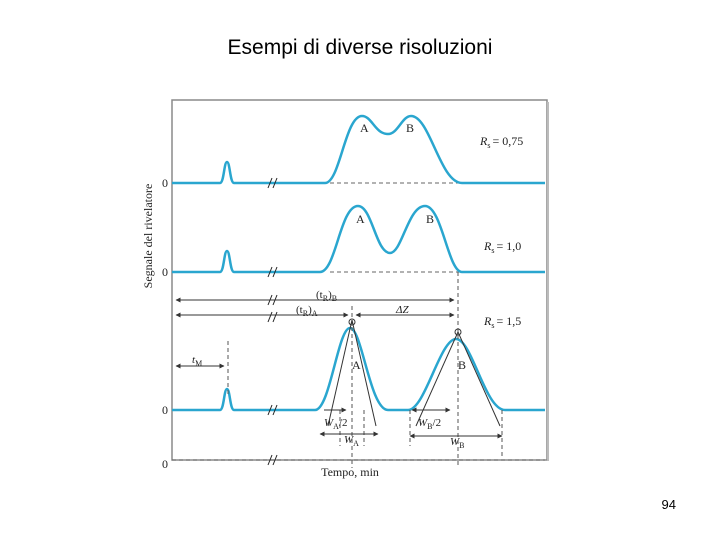  I want to click on zero-label-3: 0, so click(165, 410).